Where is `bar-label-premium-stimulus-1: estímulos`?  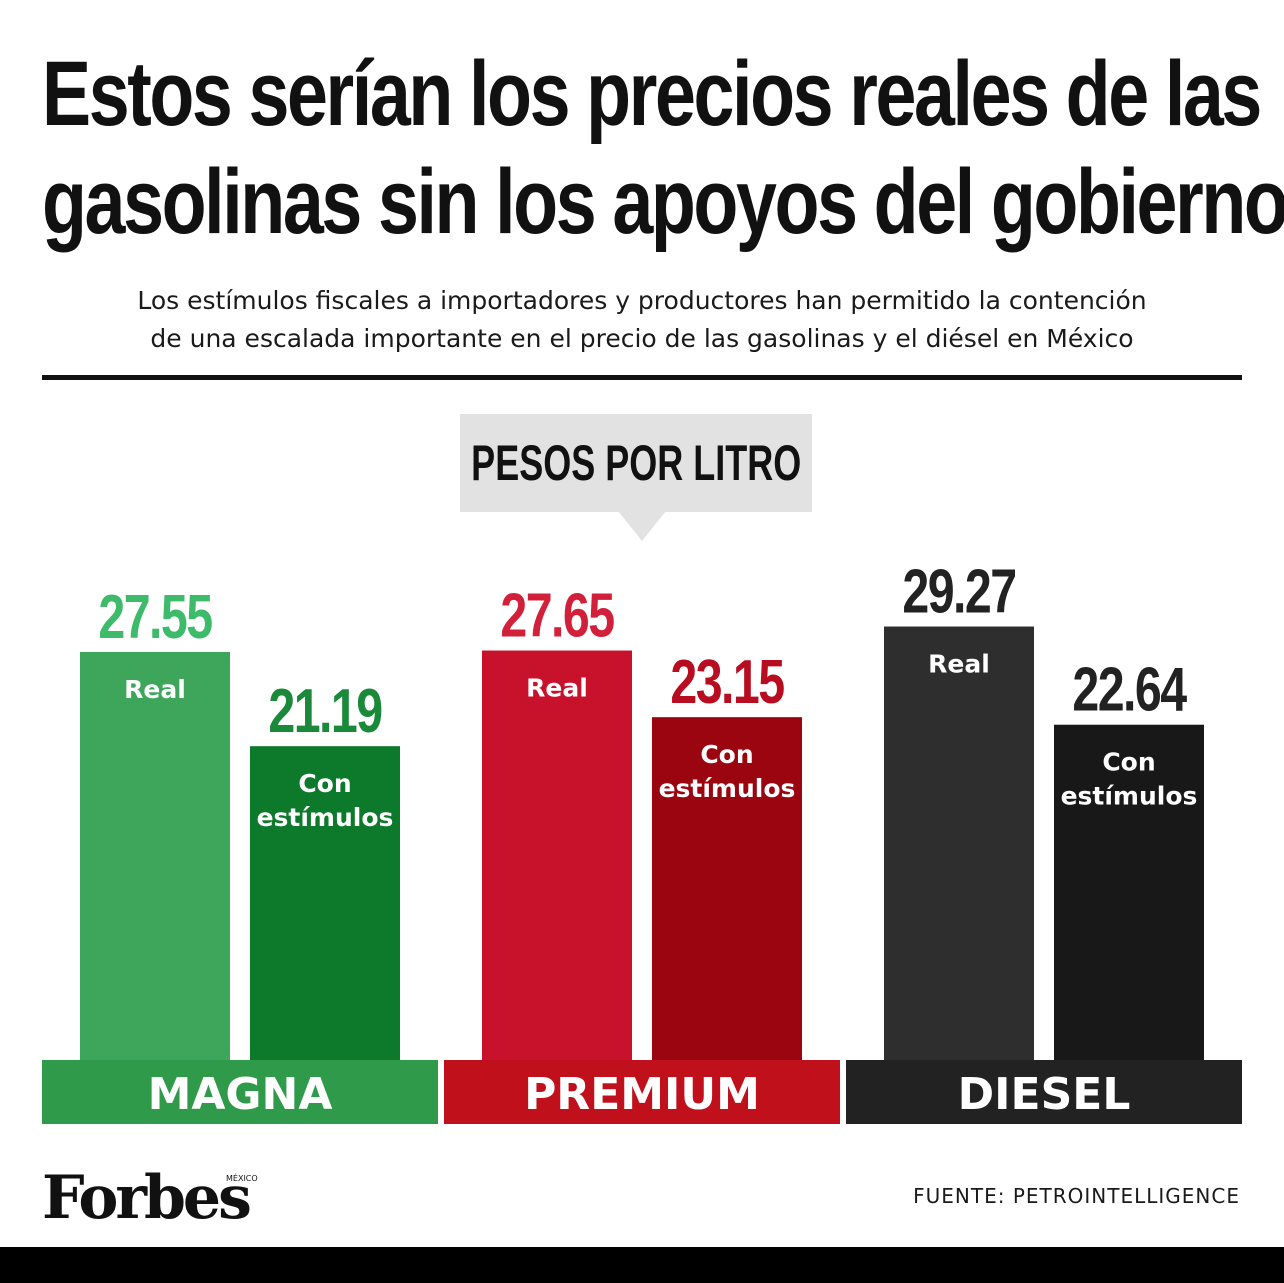 bar-label-premium-stimulus-1: estímulos is located at coordinates (727, 788).